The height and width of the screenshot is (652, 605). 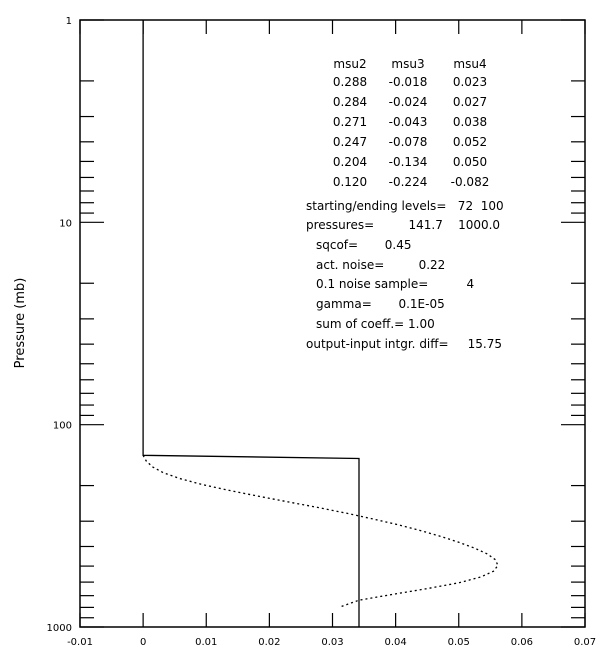 I want to click on y-tick-label: 1, so click(x=69, y=21).